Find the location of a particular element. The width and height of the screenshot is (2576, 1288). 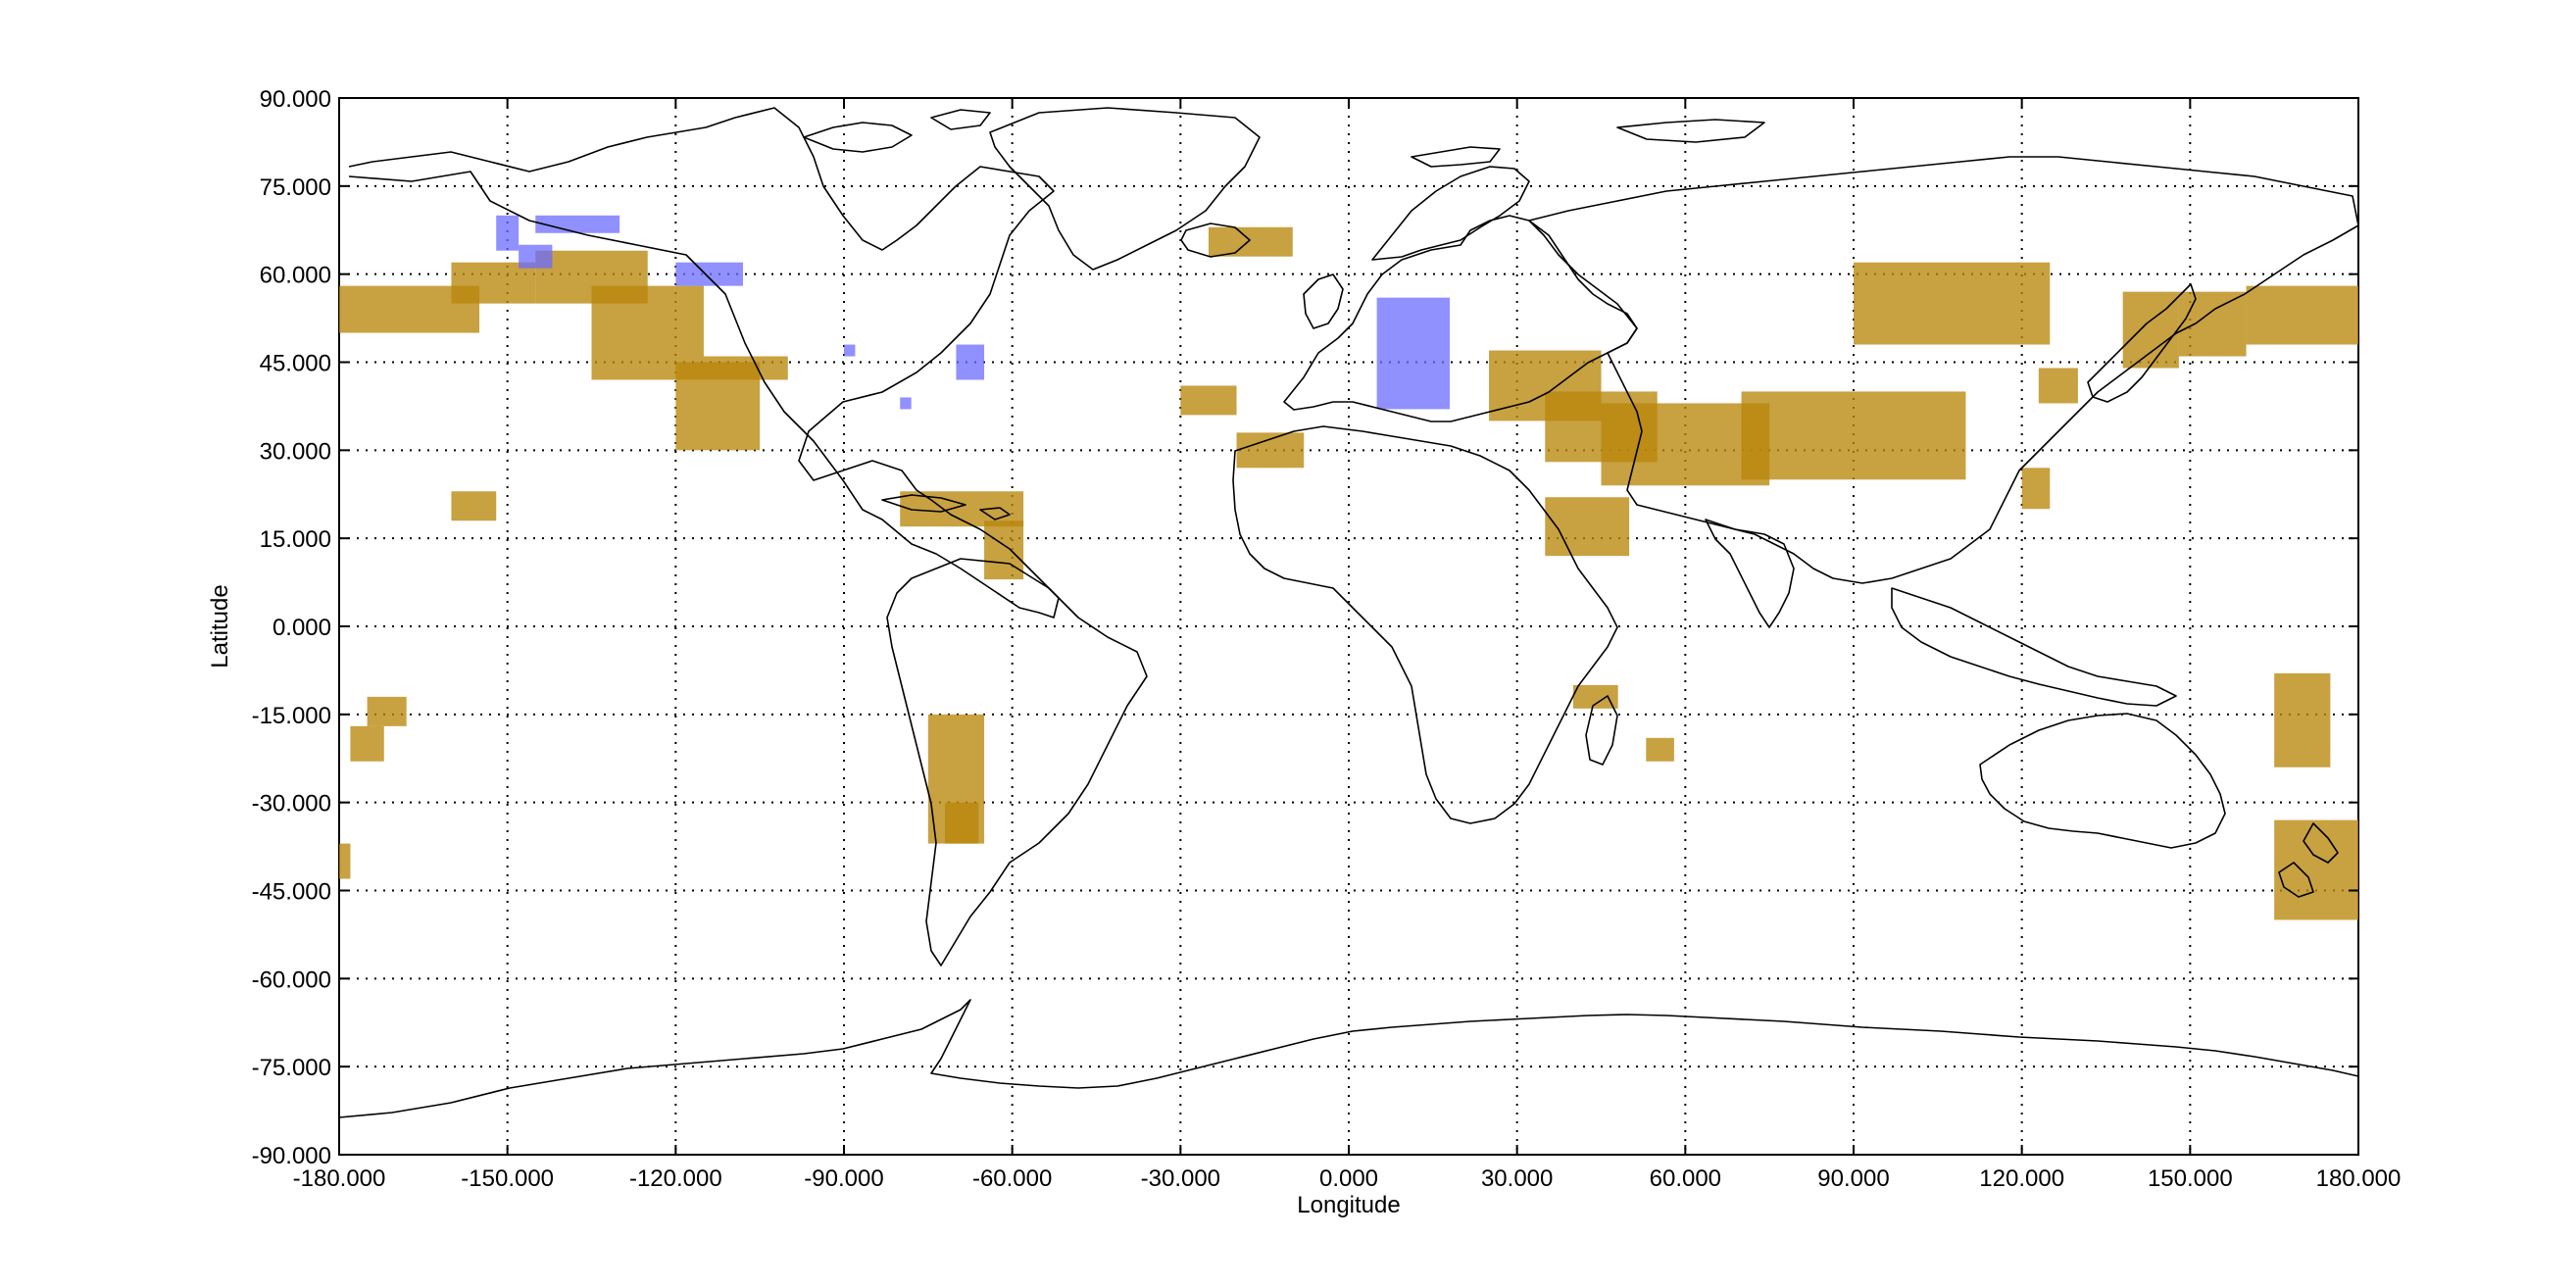

x-tick-label: 120.000 is located at coordinates (2021, 1178).